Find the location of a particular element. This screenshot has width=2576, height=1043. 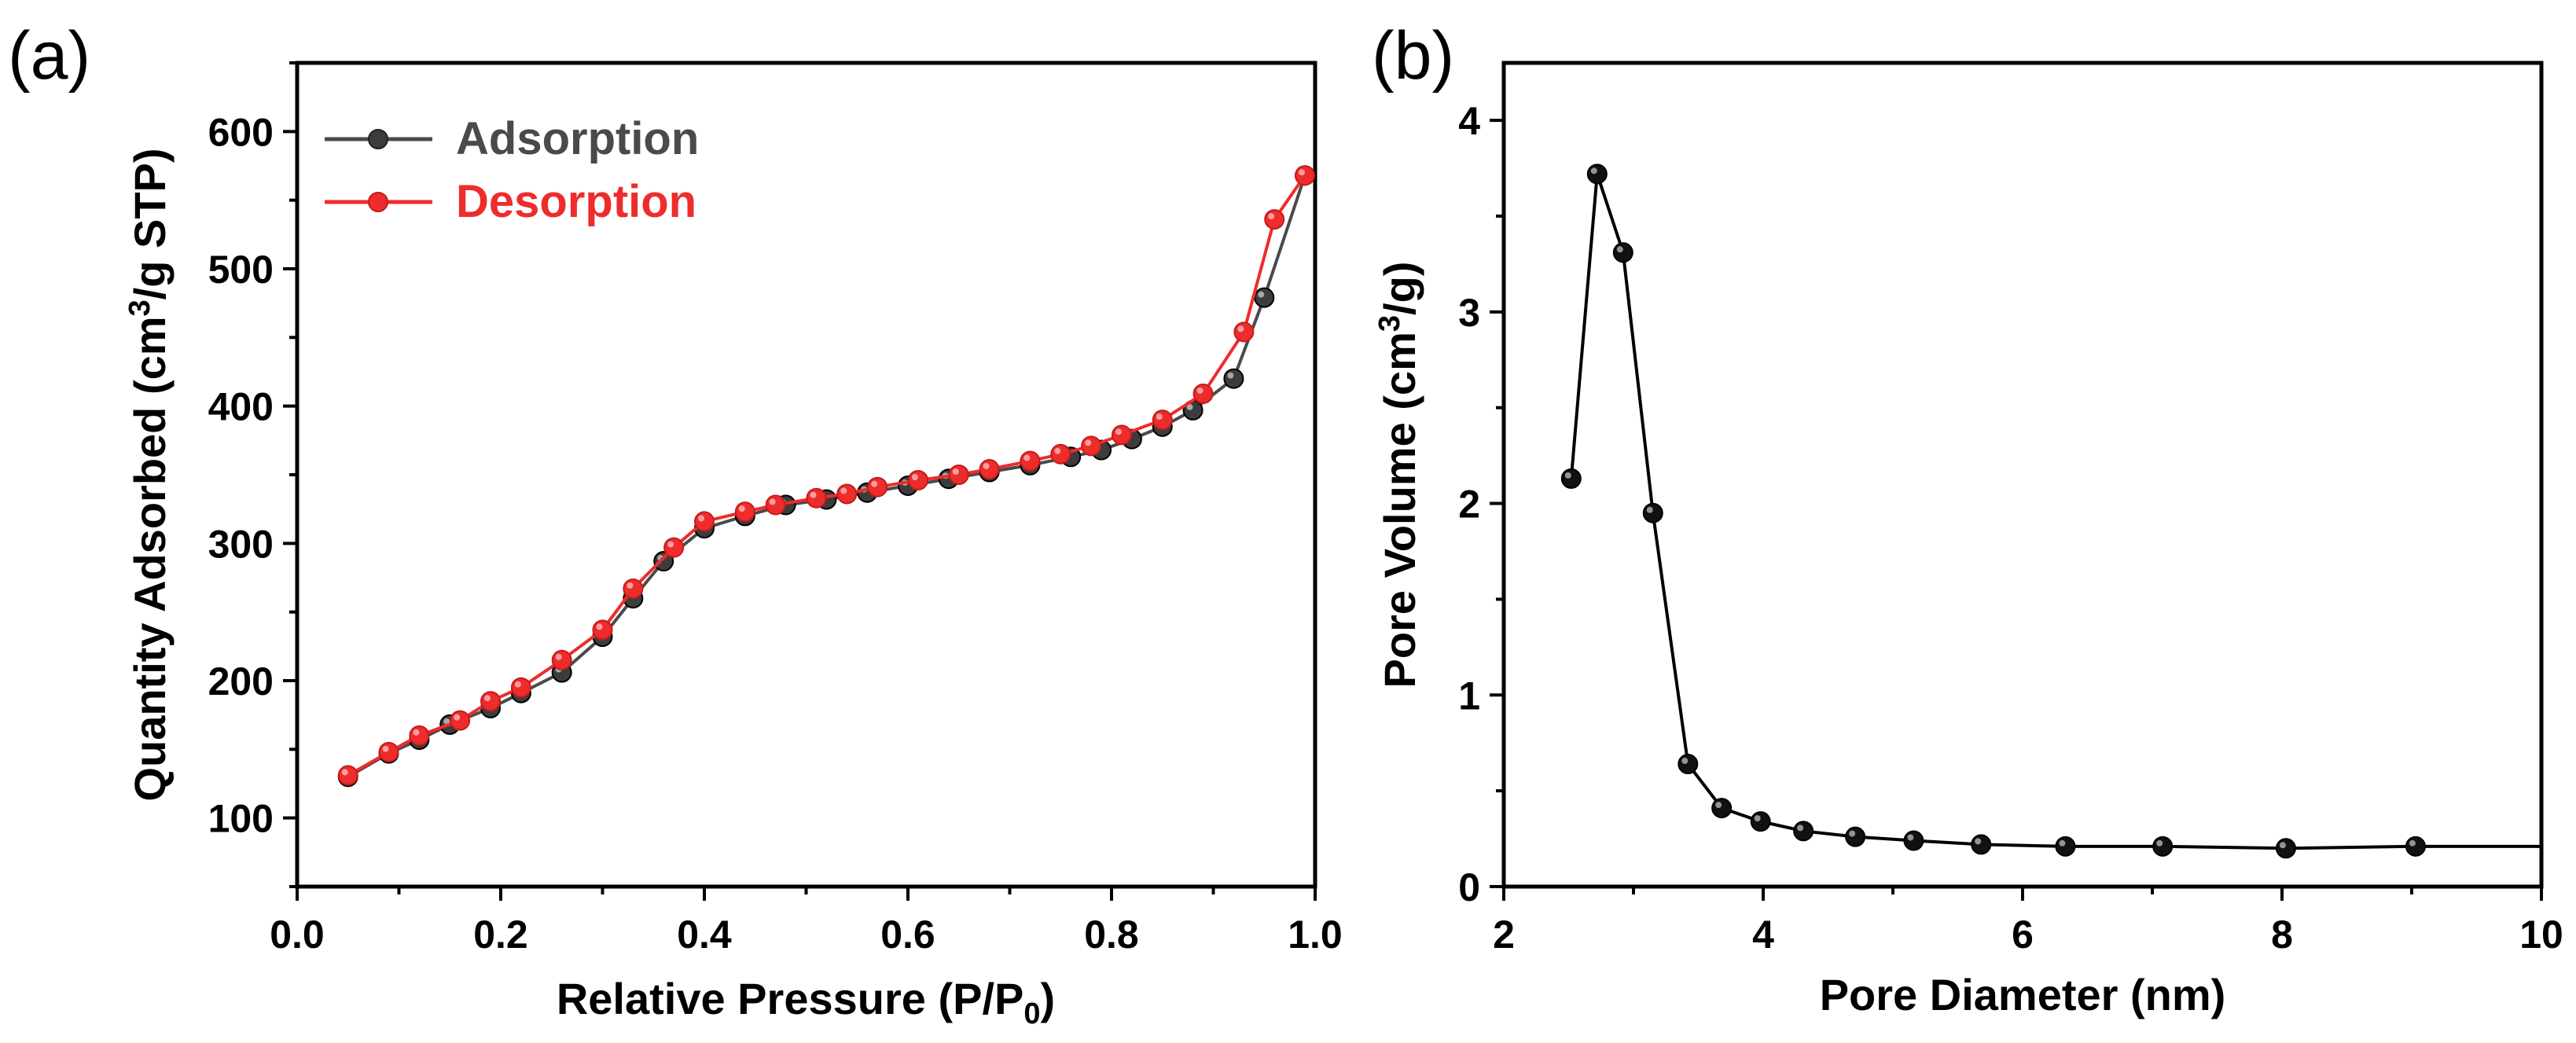

panel-a-y-tick-label: 100 is located at coordinates (241, 819).